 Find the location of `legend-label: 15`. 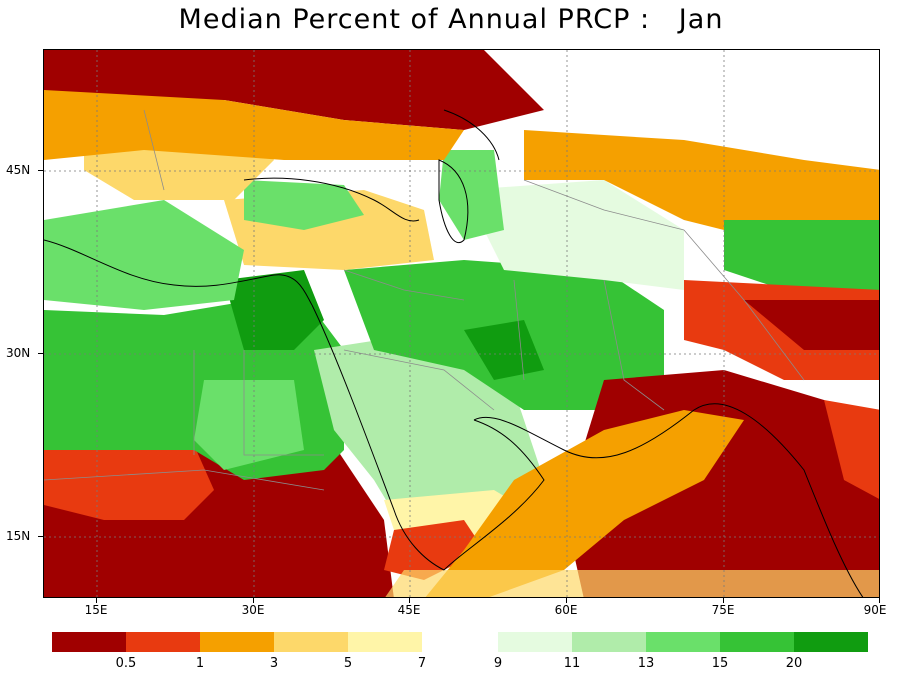

legend-label: 15 is located at coordinates (720, 663).